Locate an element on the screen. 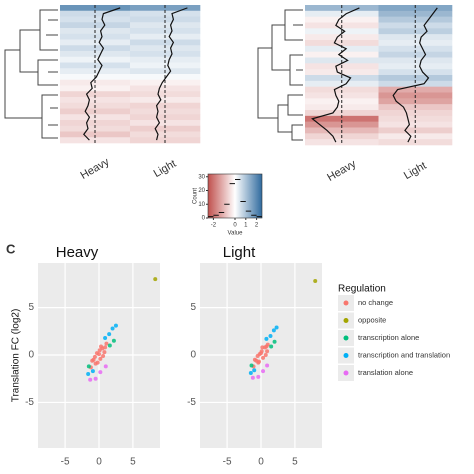 This screenshot has width=474, height=474. key-ylabel: Count is located at coordinates (196, 196).